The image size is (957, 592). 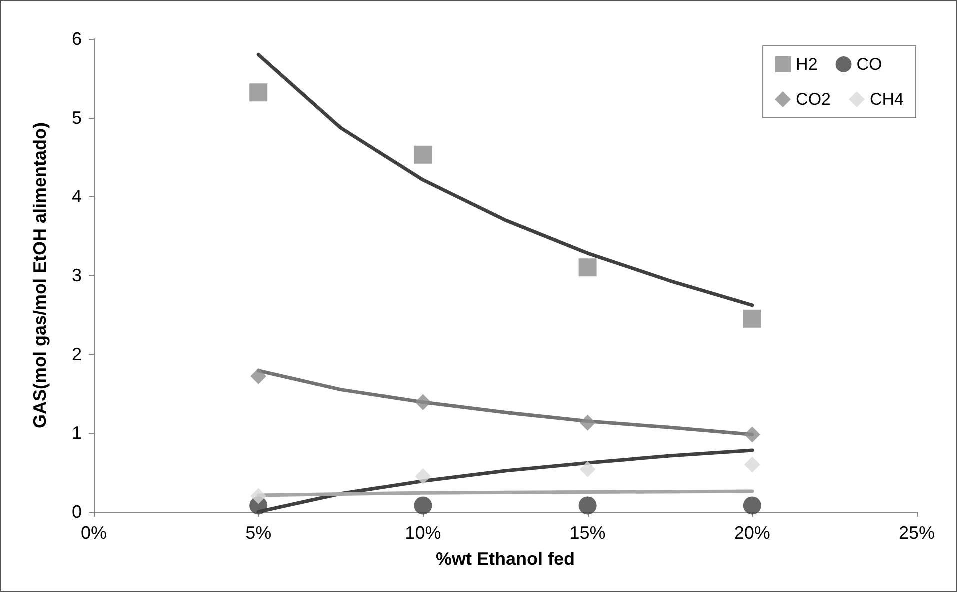 What do you see at coordinates (887, 99) in the screenshot?
I see `legend-label: CH4` at bounding box center [887, 99].